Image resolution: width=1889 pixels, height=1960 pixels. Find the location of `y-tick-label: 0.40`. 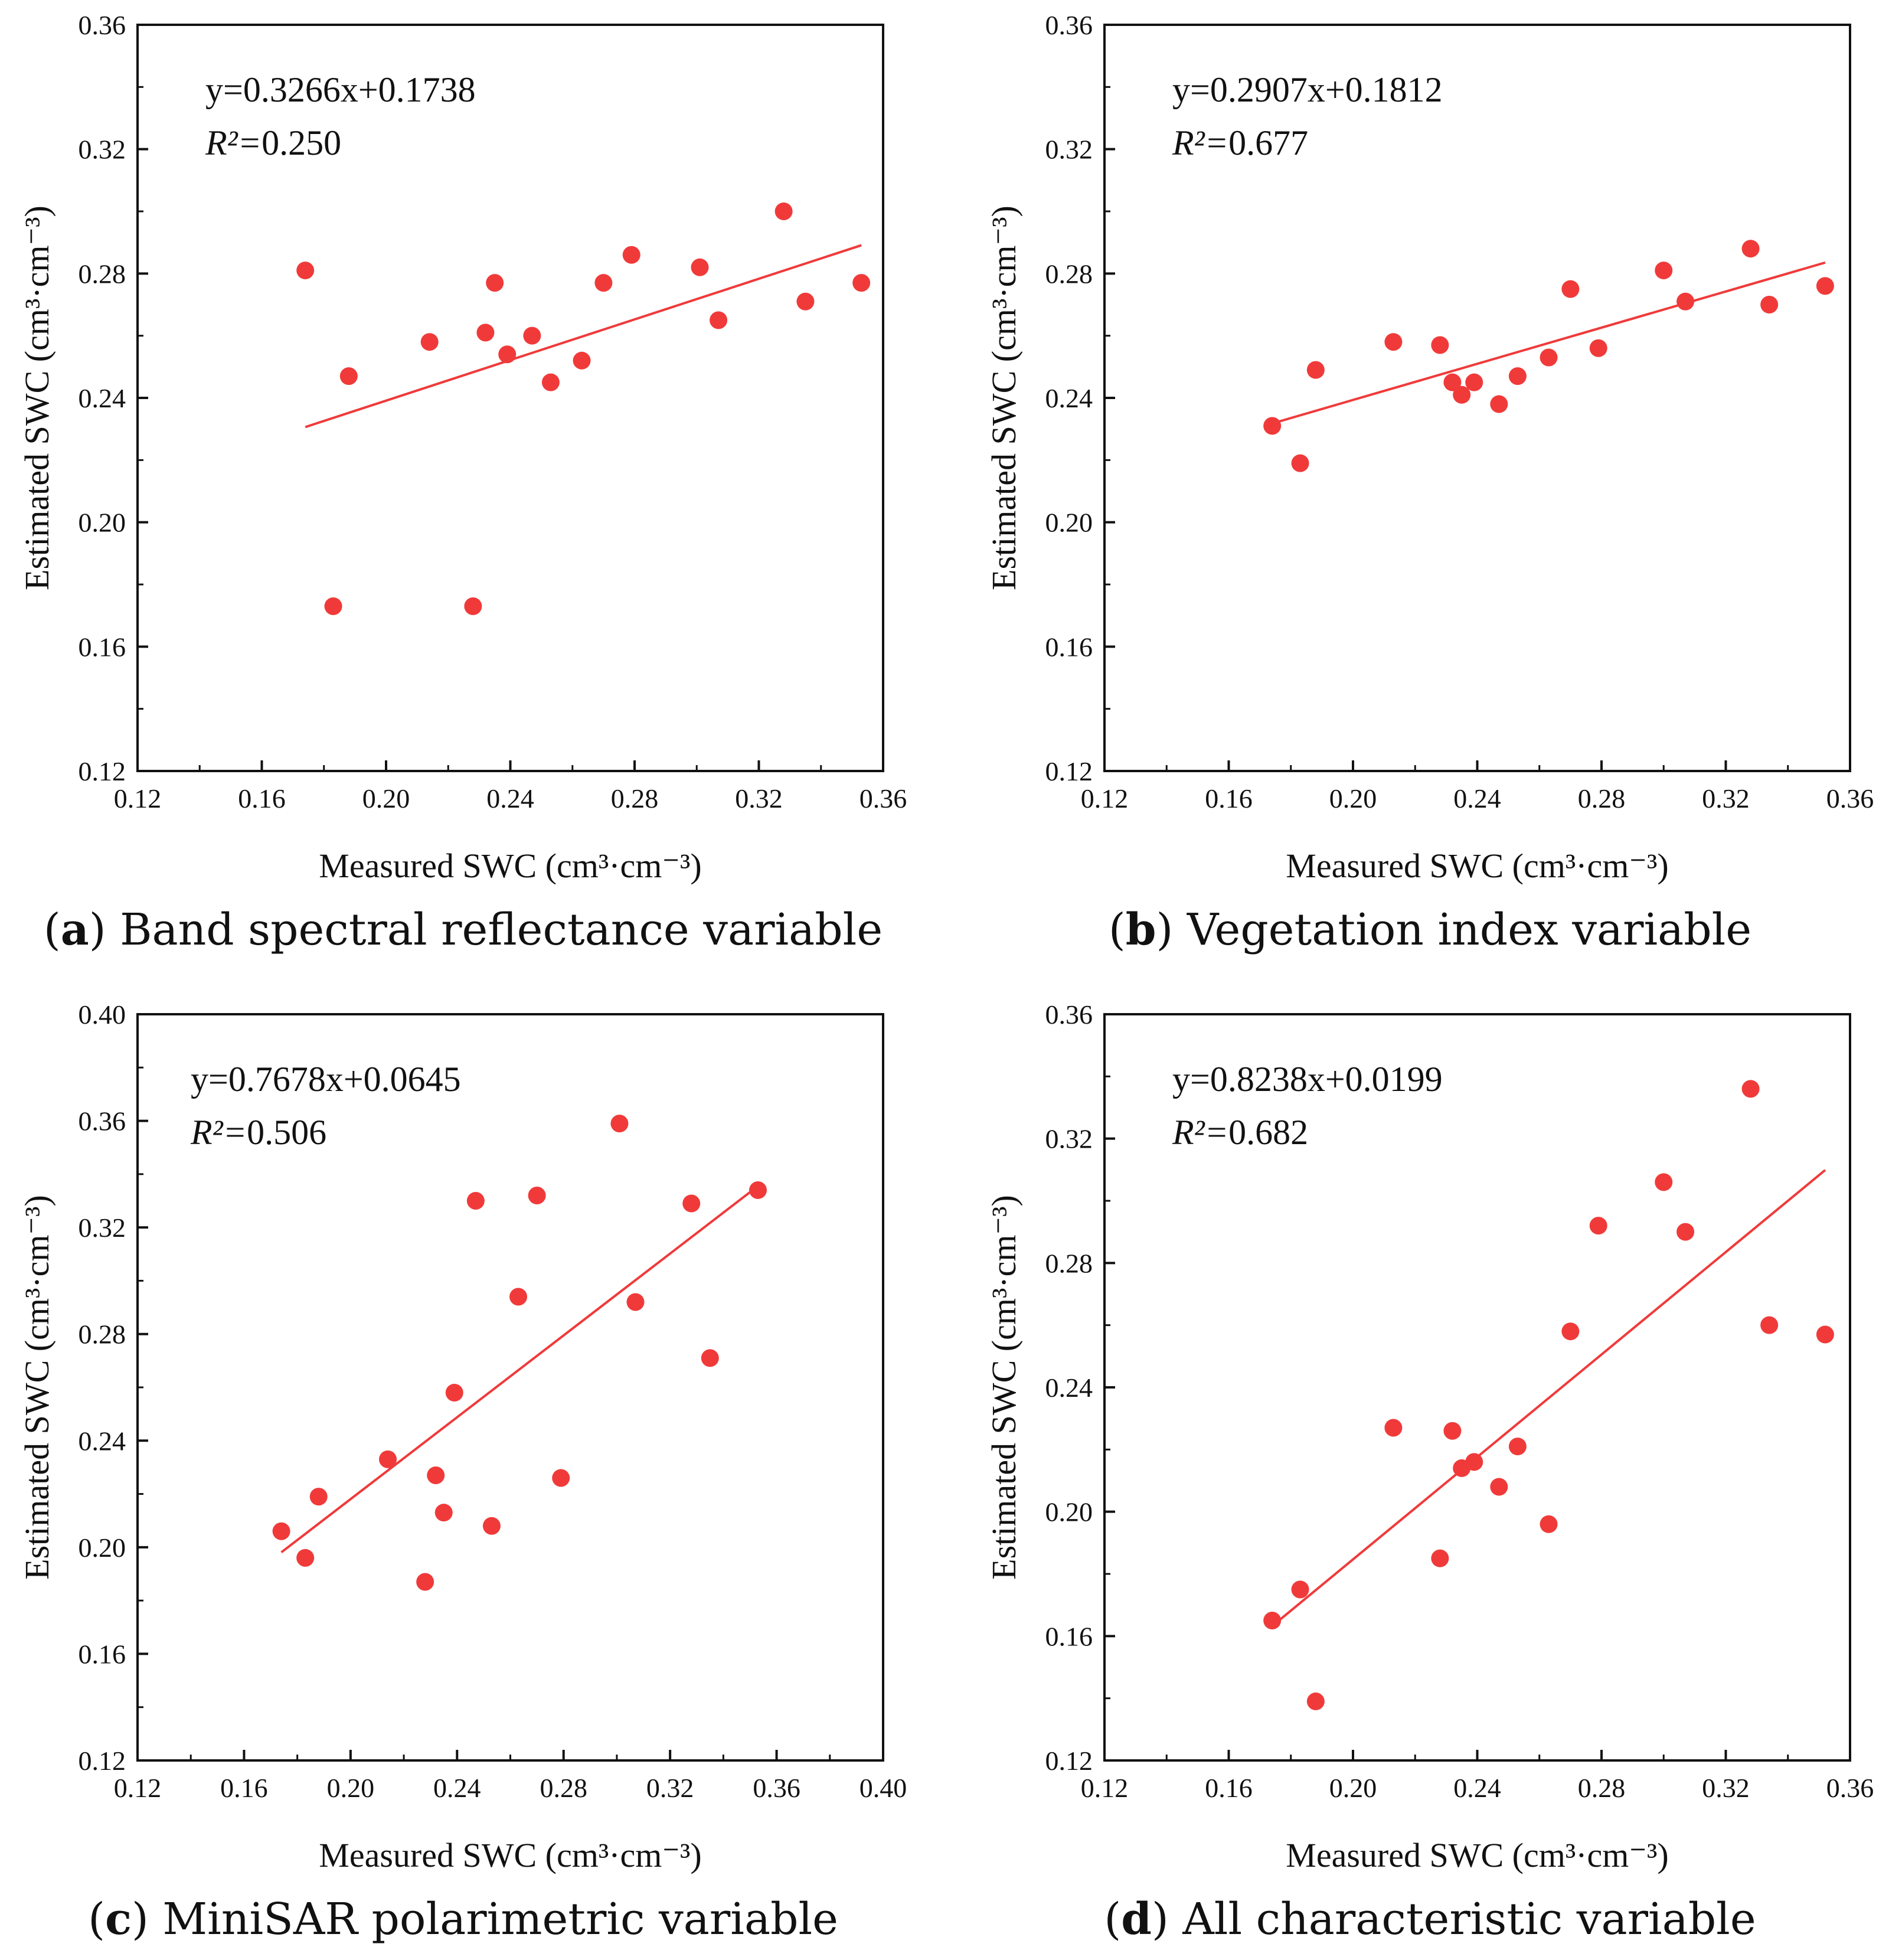

y-tick-label: 0.40 is located at coordinates (103, 1014).